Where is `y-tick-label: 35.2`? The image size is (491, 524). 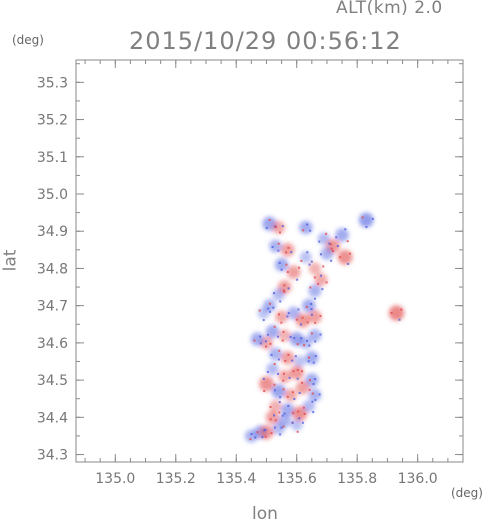
y-tick-label: 35.2 is located at coordinates (52, 121).